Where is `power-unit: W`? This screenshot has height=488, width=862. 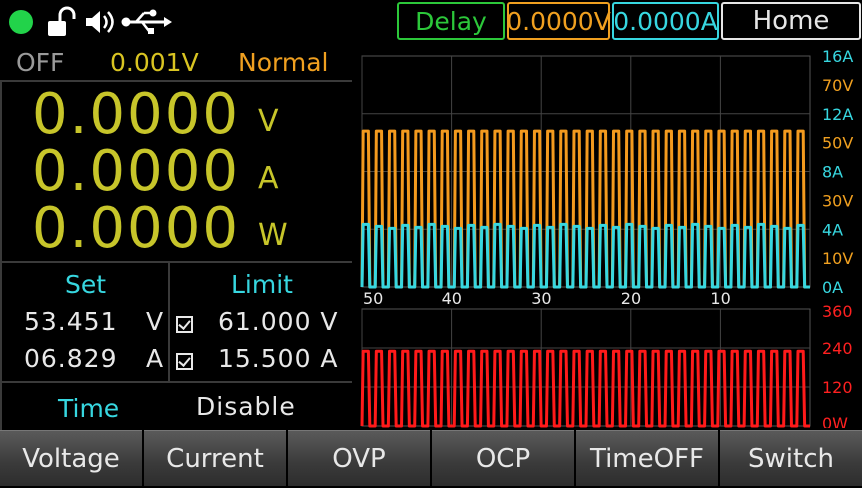
power-unit: W is located at coordinates (273, 235).